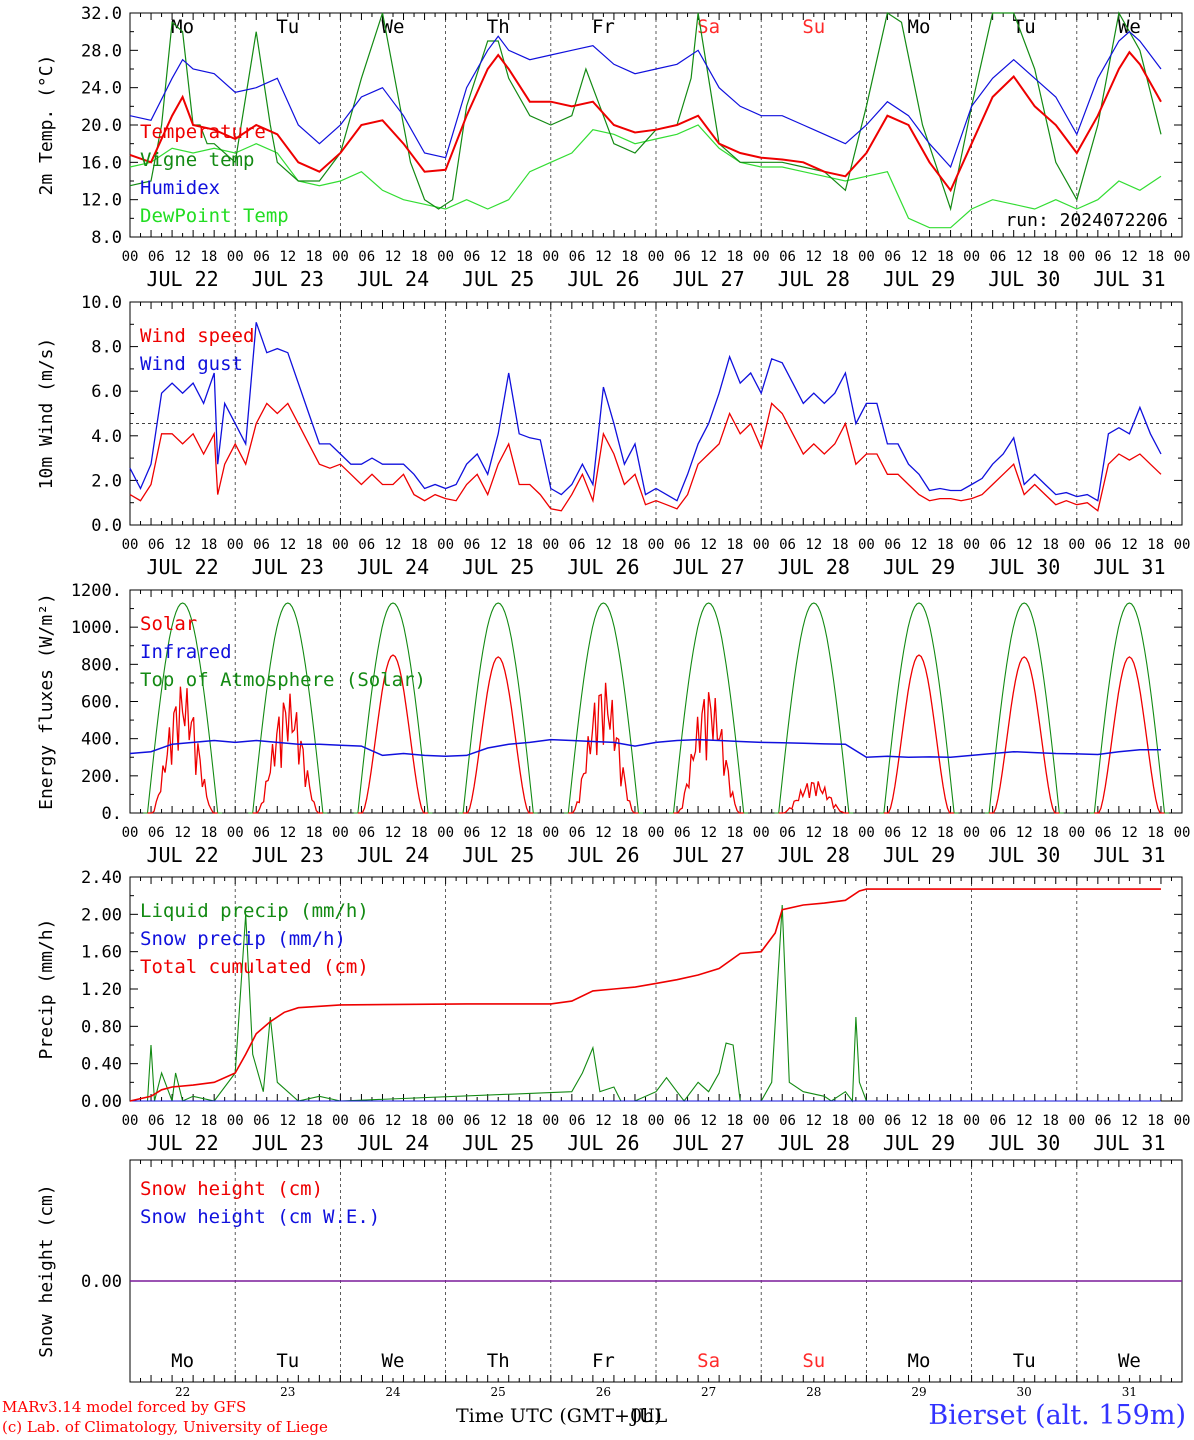 The width and height of the screenshot is (1194, 1440). I want to click on series-wind-speed-line, so click(645, 457).